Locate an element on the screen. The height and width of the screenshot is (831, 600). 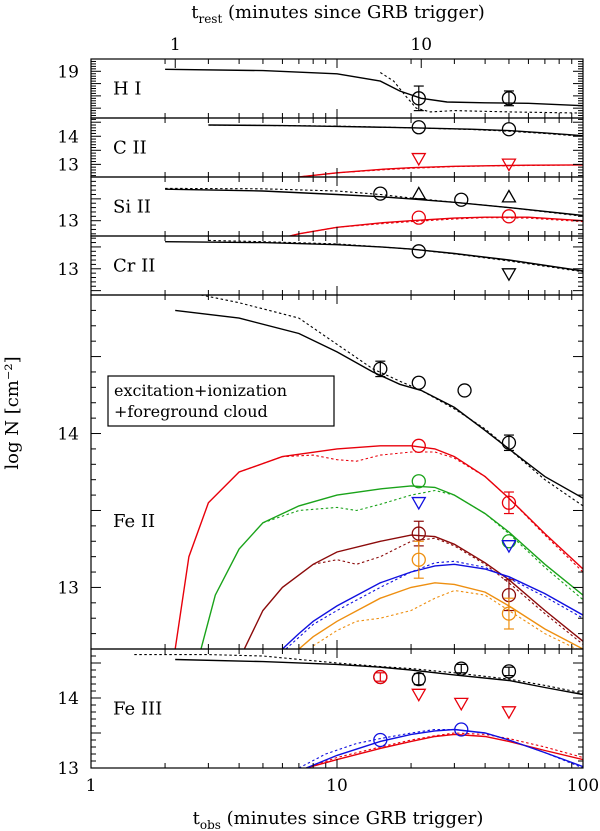
series-fe-ii-level-5-dotted is located at coordinates (445, 619).